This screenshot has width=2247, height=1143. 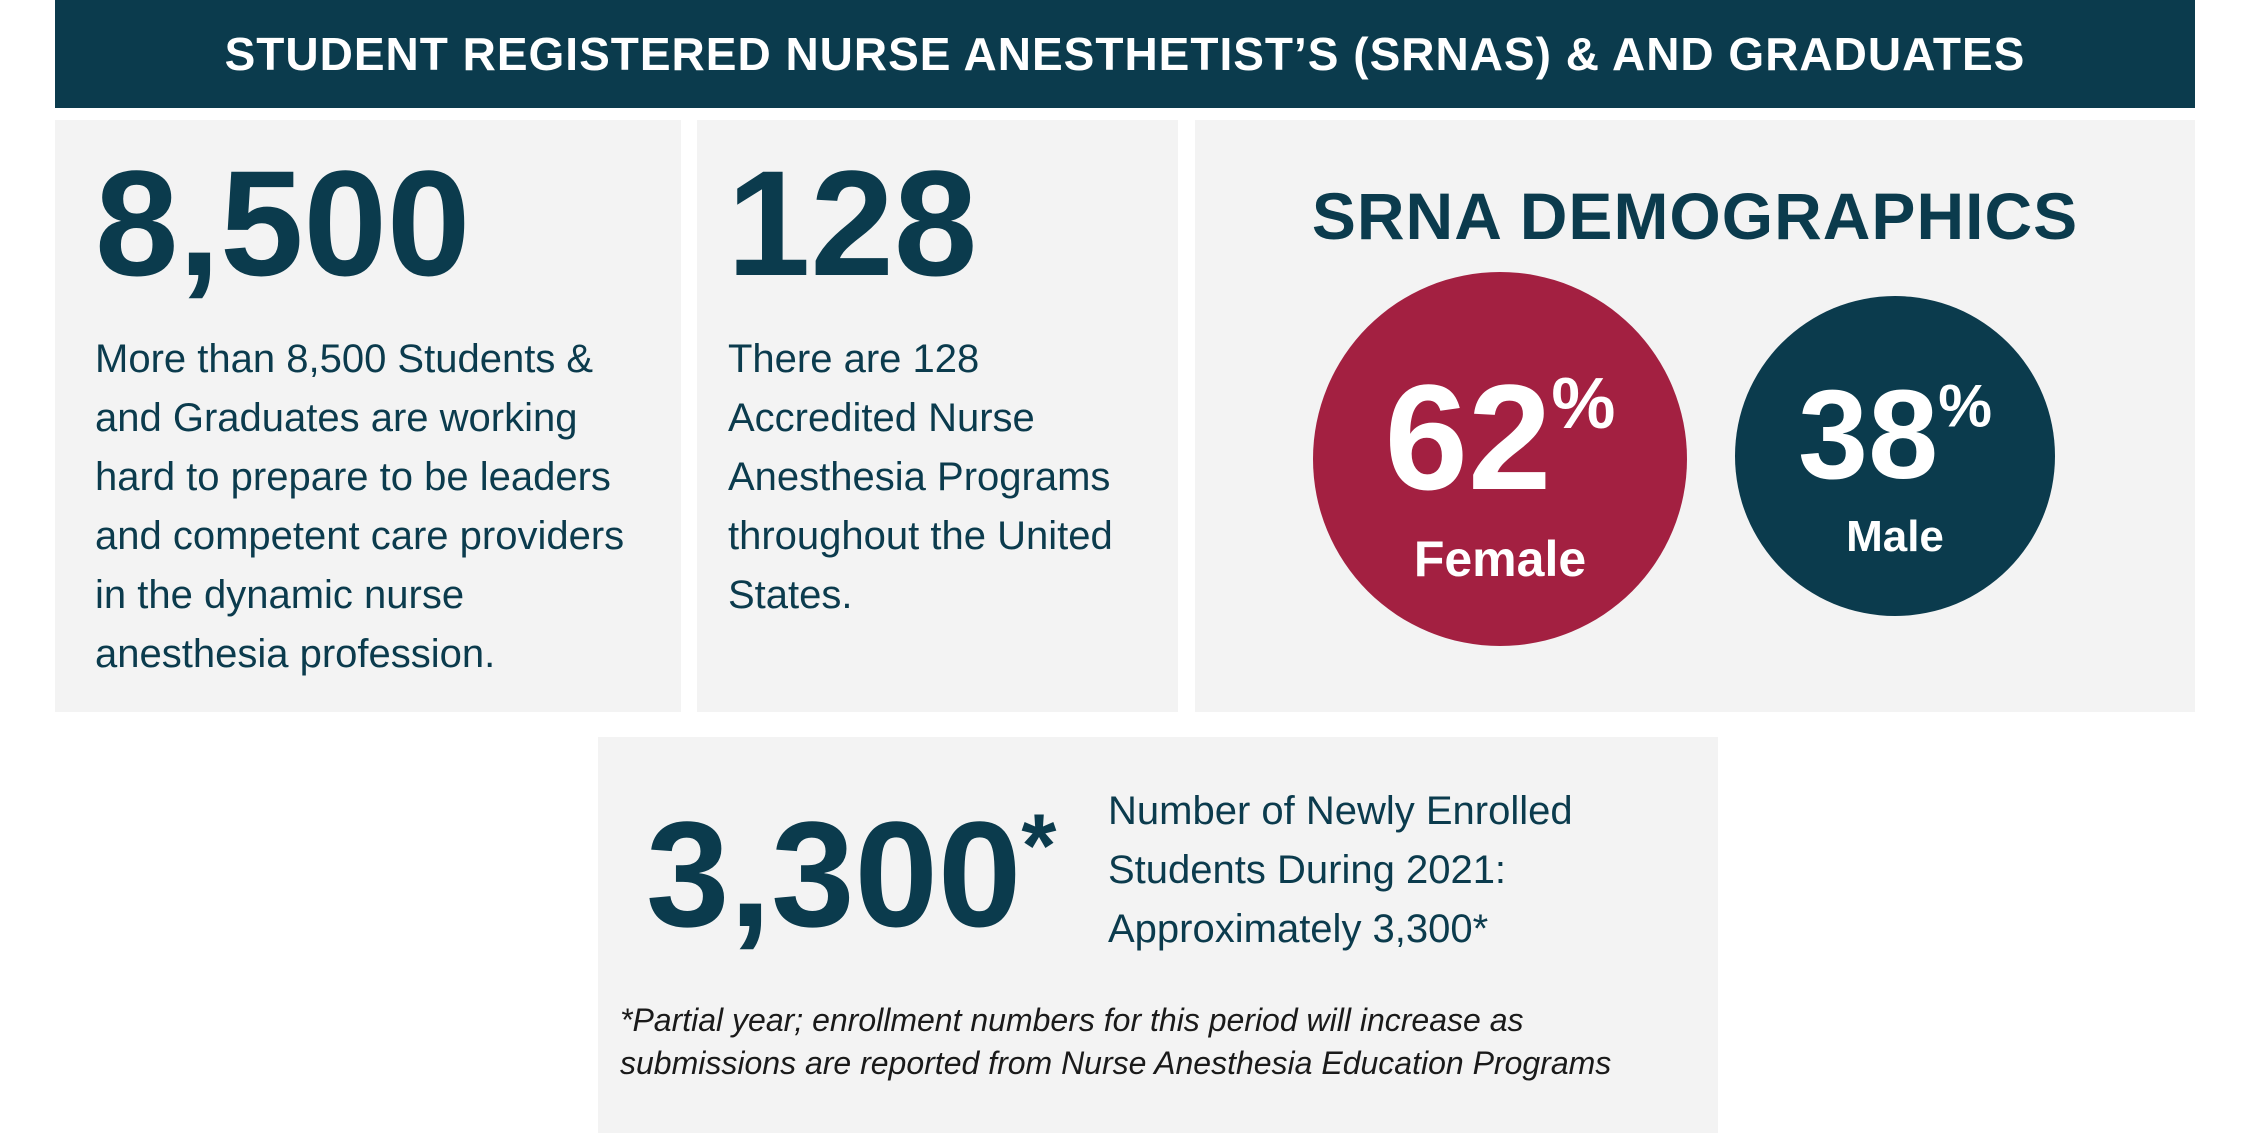 I want to click on female-circle: 62% Female, so click(x=1500, y=459).